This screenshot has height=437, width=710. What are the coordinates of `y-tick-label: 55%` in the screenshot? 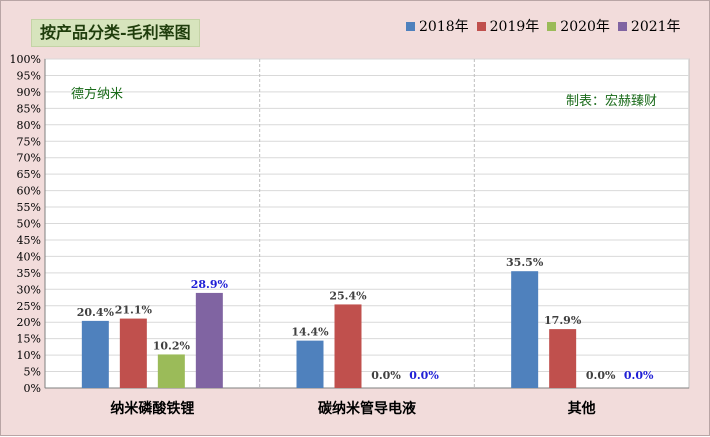 It's located at (29, 207).